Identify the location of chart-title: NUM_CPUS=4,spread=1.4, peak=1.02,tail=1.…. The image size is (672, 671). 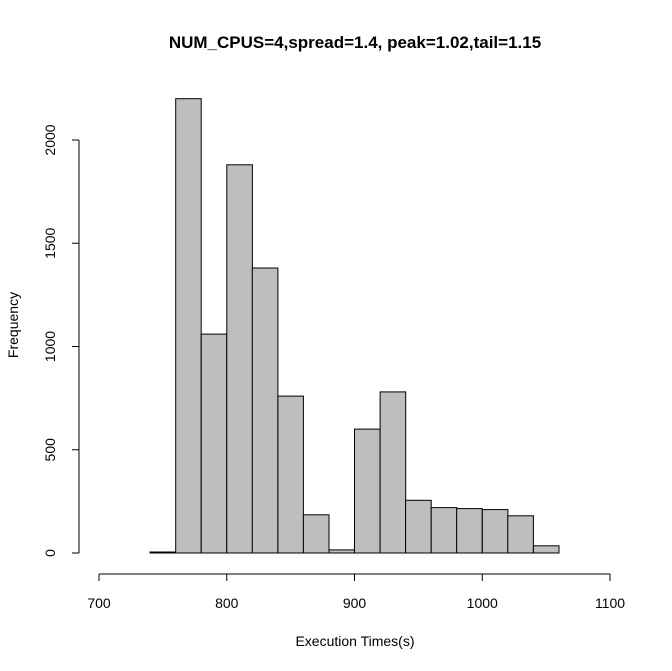
(355, 42).